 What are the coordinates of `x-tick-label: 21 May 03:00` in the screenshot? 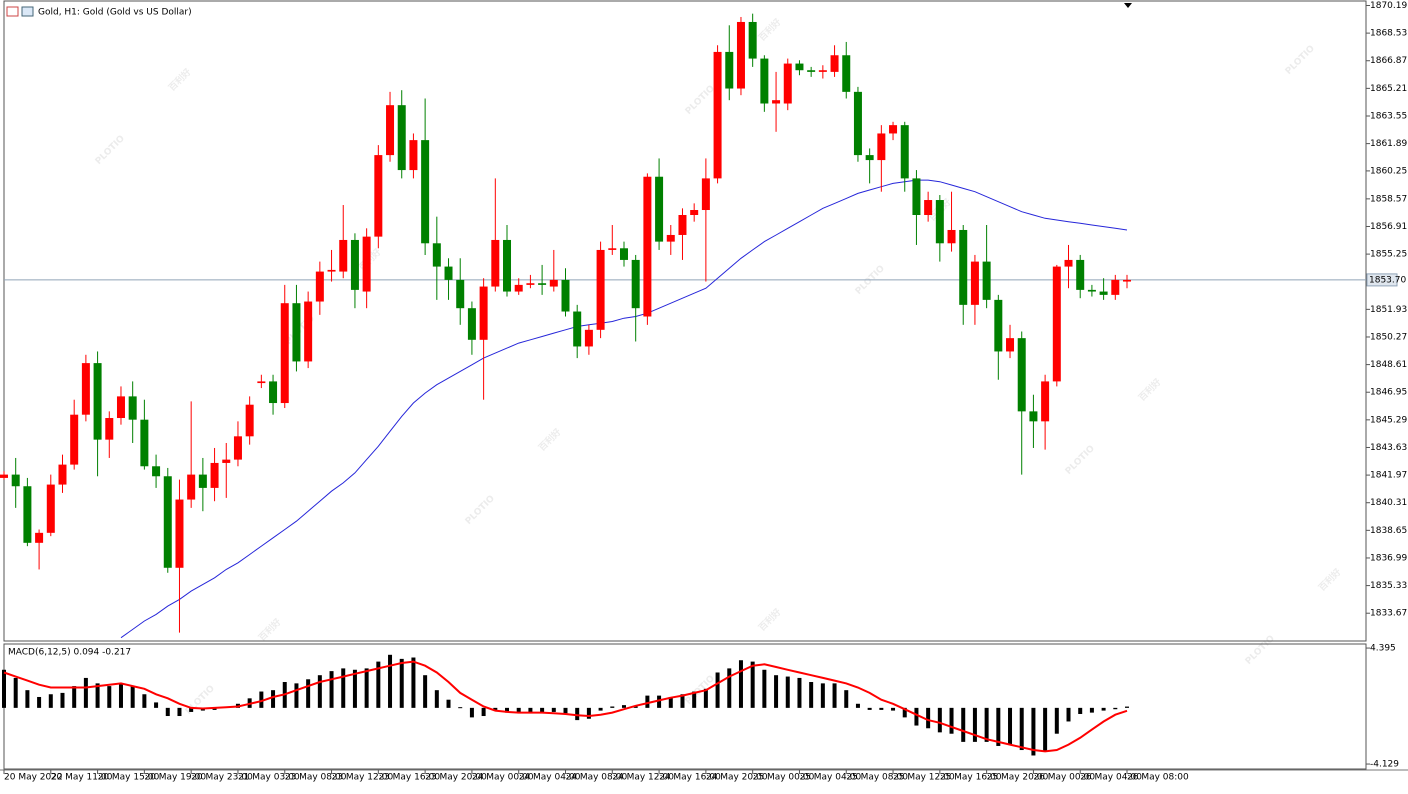 It's located at (269, 778).